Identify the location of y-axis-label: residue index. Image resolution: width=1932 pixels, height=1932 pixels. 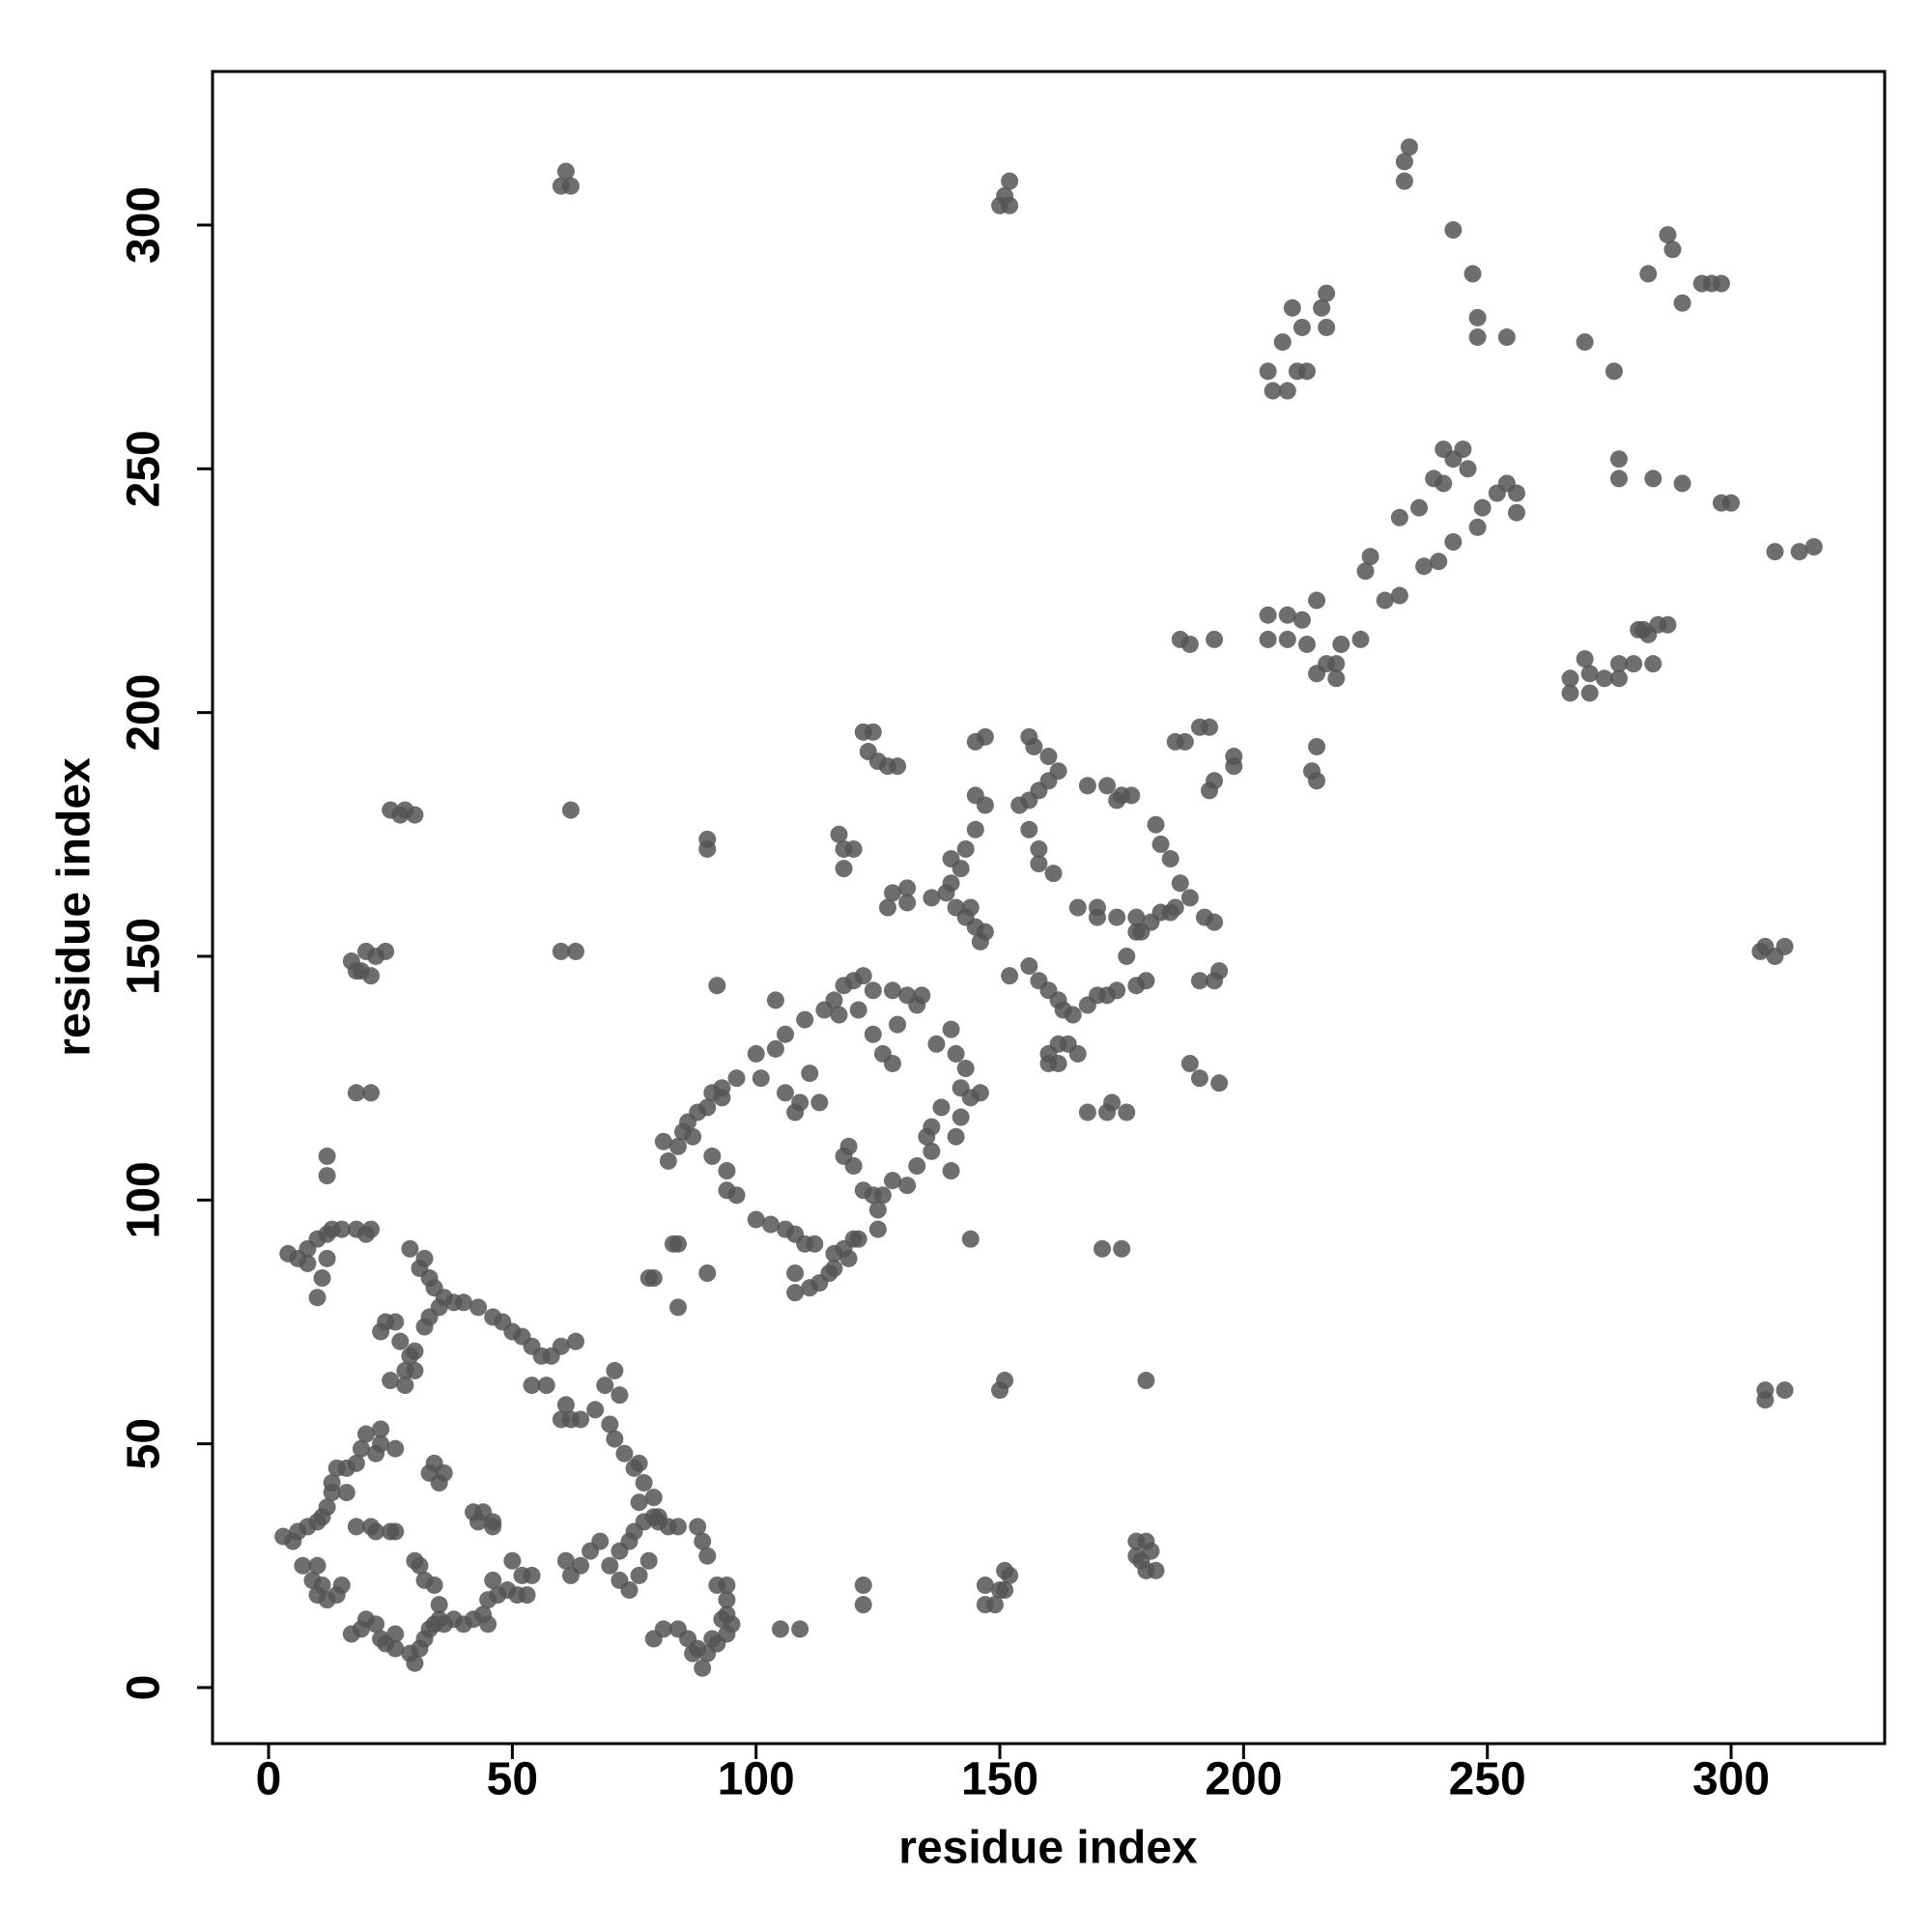
(74, 907).